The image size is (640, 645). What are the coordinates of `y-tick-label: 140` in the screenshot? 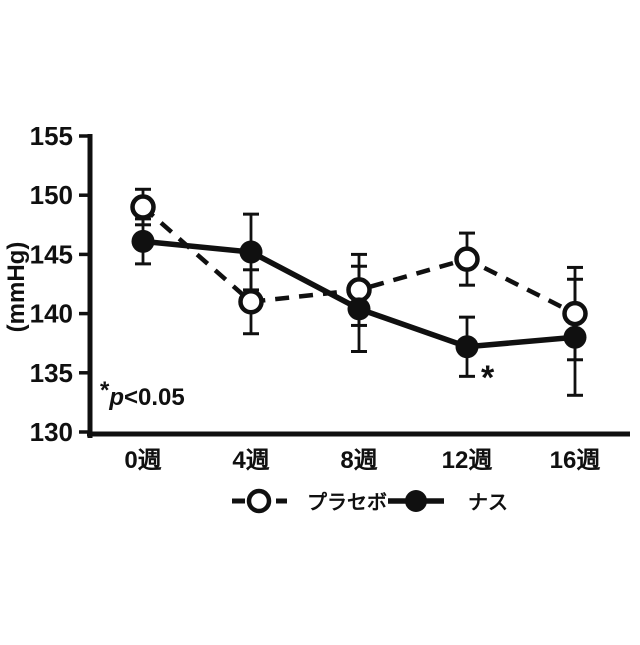 It's located at (51, 314).